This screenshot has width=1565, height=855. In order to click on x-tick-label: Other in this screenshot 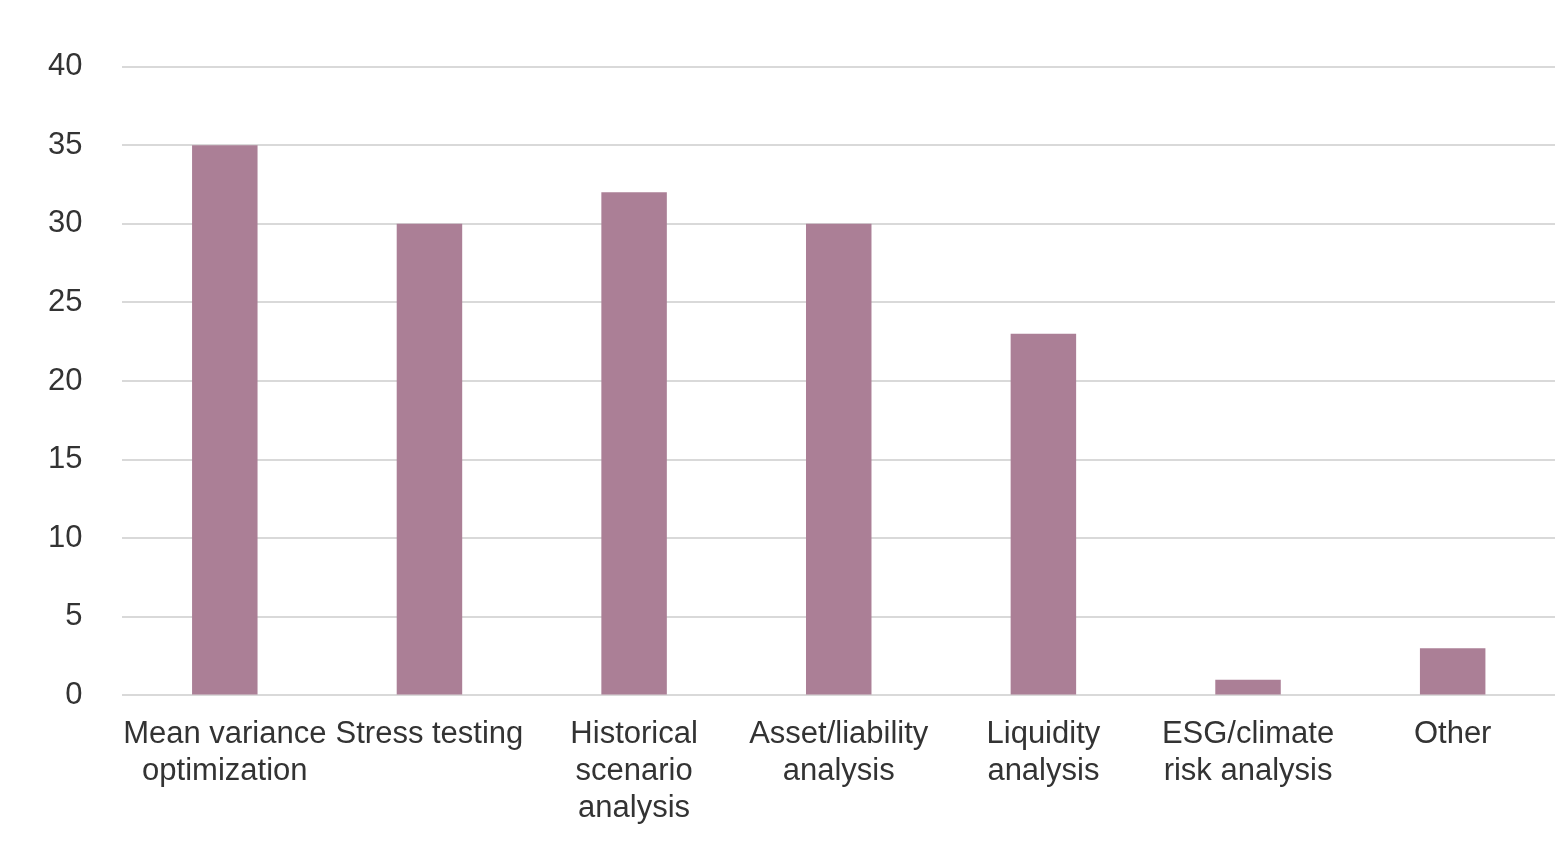, I will do `click(1452, 732)`.